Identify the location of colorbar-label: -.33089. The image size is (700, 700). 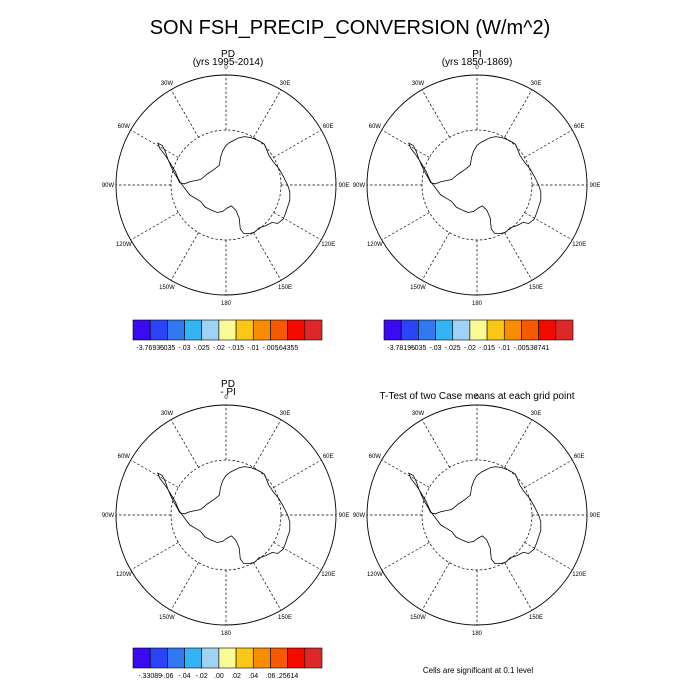
(150, 676).